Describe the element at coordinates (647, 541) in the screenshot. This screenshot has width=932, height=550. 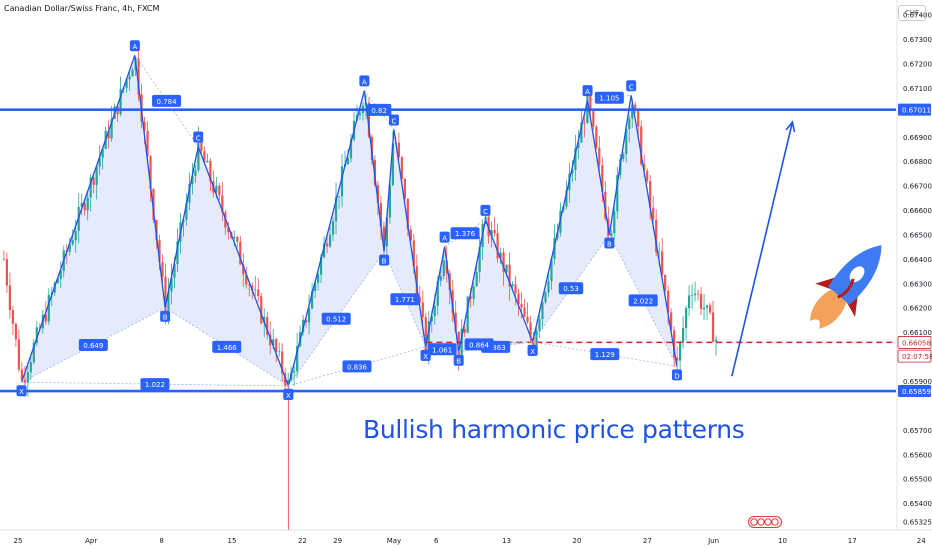
I see `x-tick-label: 27` at that location.